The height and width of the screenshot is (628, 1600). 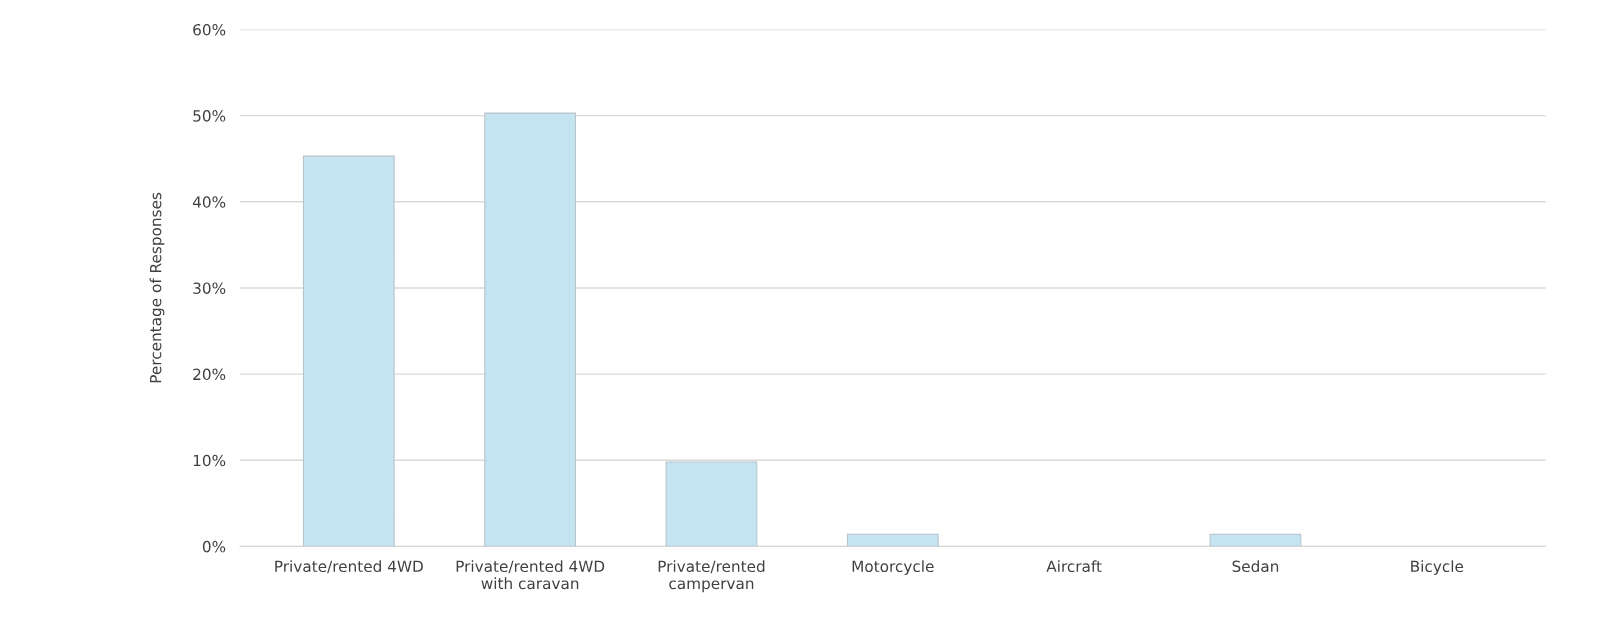 What do you see at coordinates (209, 29) in the screenshot?
I see `y-tick-label: 60%` at bounding box center [209, 29].